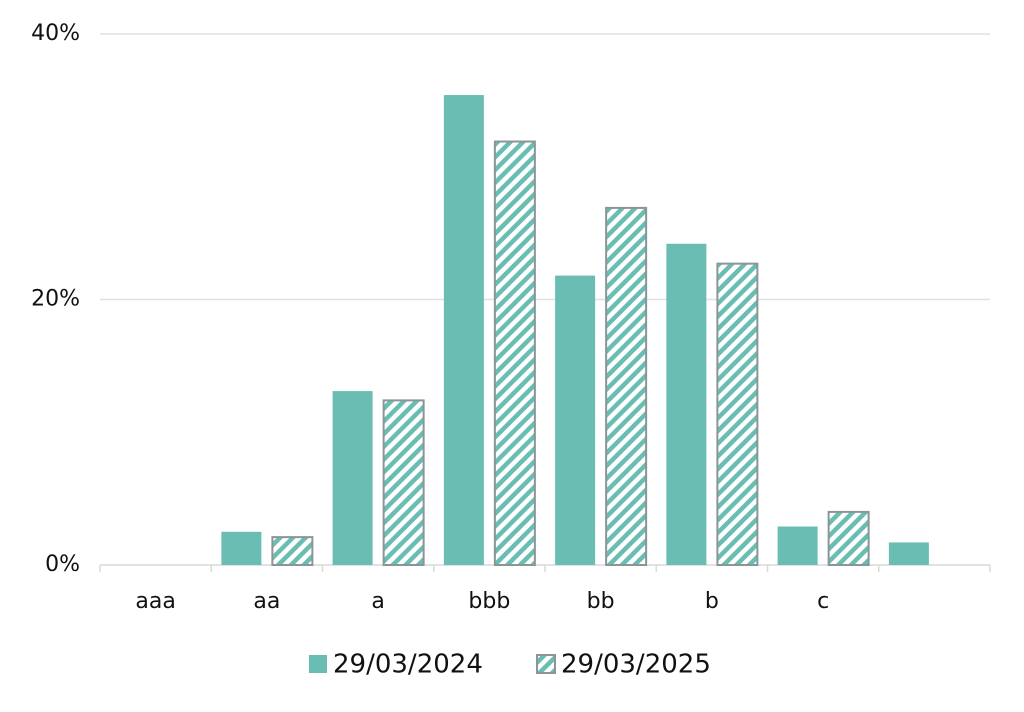 This screenshot has height=712, width=1024. I want to click on y-tick-label: 0%, so click(62, 564).